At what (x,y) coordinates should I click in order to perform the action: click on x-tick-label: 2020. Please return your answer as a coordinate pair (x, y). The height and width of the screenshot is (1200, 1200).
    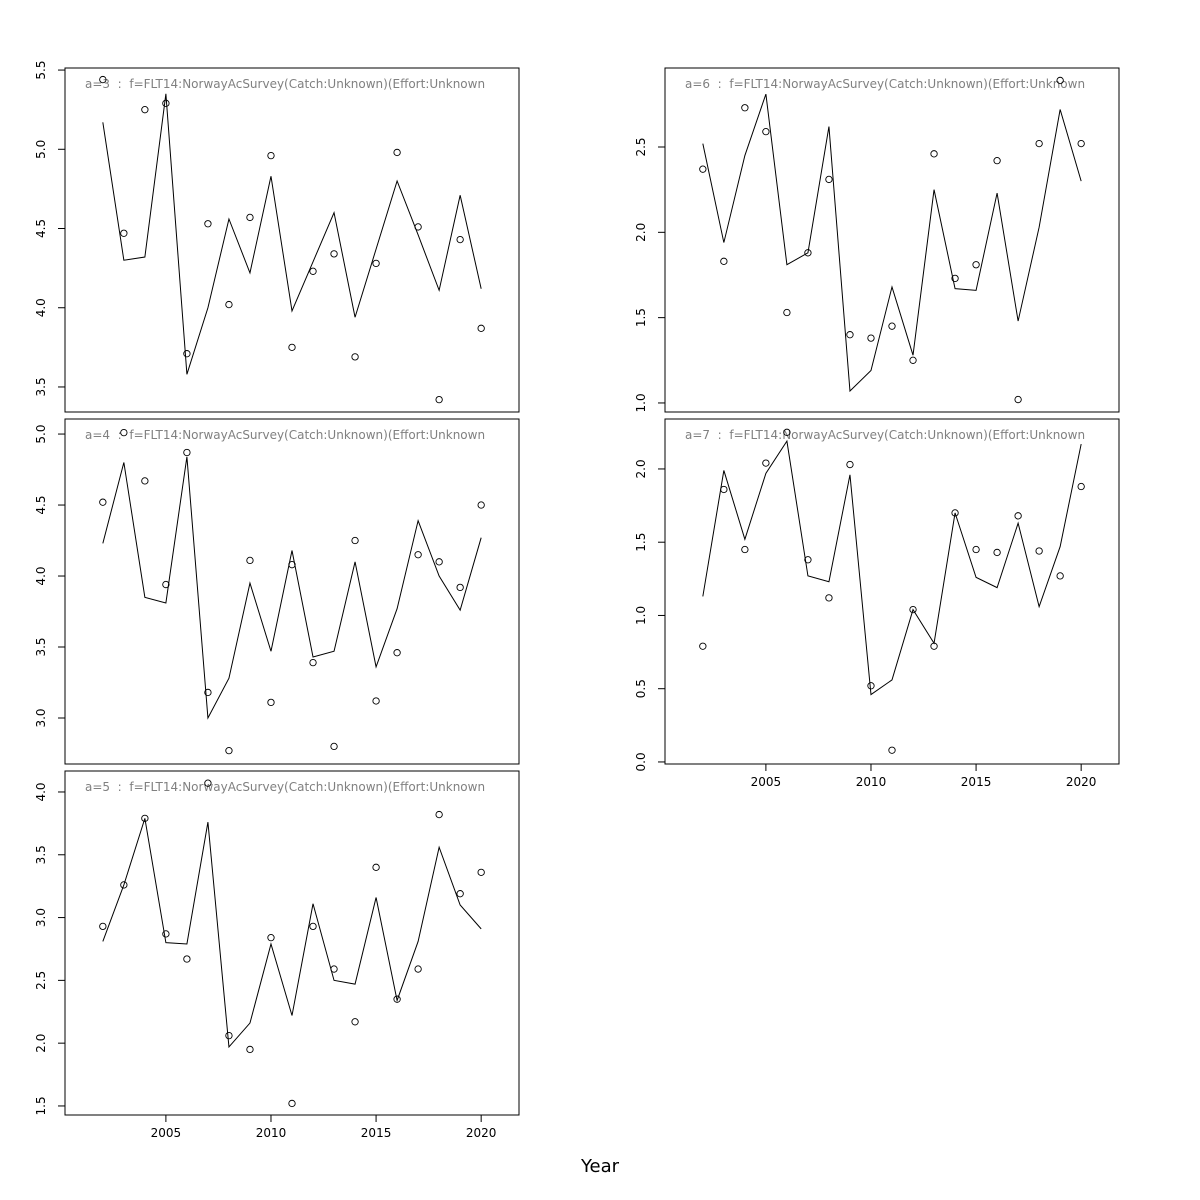
    Looking at the image, I should click on (481, 1133).